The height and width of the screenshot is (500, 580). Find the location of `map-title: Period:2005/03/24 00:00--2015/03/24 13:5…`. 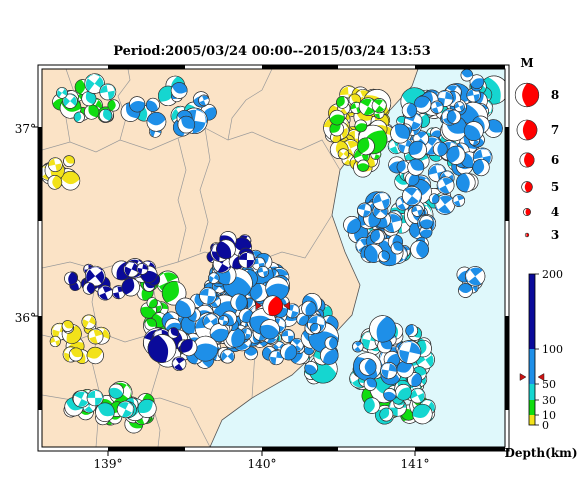

map-title: Period:2005/03/24 00:00--2015/03/24 13:5… is located at coordinates (272, 51).